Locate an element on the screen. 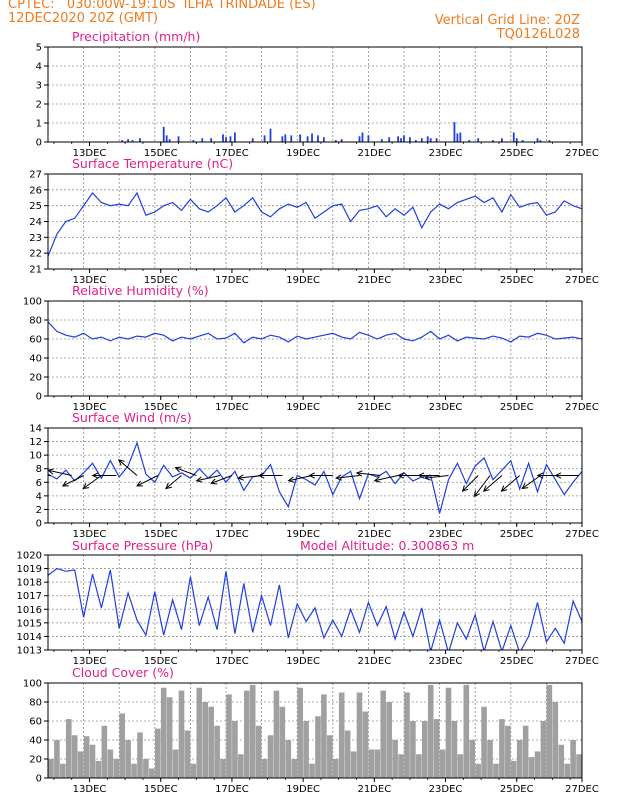 Image resolution: width=618 pixels, height=800 pixels. y-tick-label: 10 is located at coordinates (35, 456).